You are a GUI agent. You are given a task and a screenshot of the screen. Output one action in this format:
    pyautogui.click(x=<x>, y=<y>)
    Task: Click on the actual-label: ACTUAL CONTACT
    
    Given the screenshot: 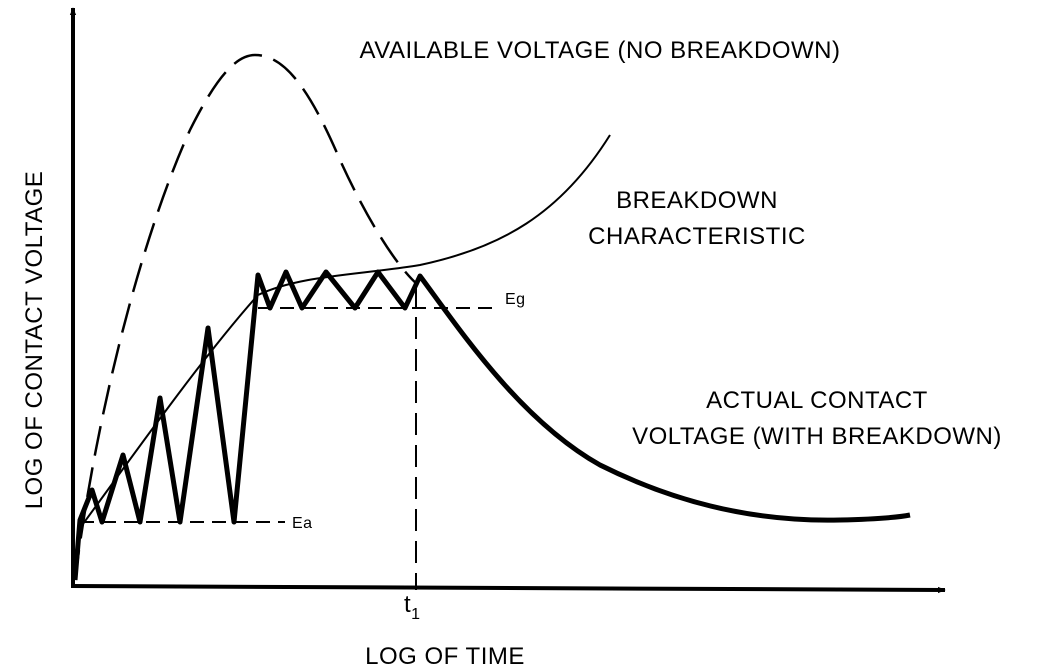 What is the action you would take?
    pyautogui.click(x=817, y=400)
    